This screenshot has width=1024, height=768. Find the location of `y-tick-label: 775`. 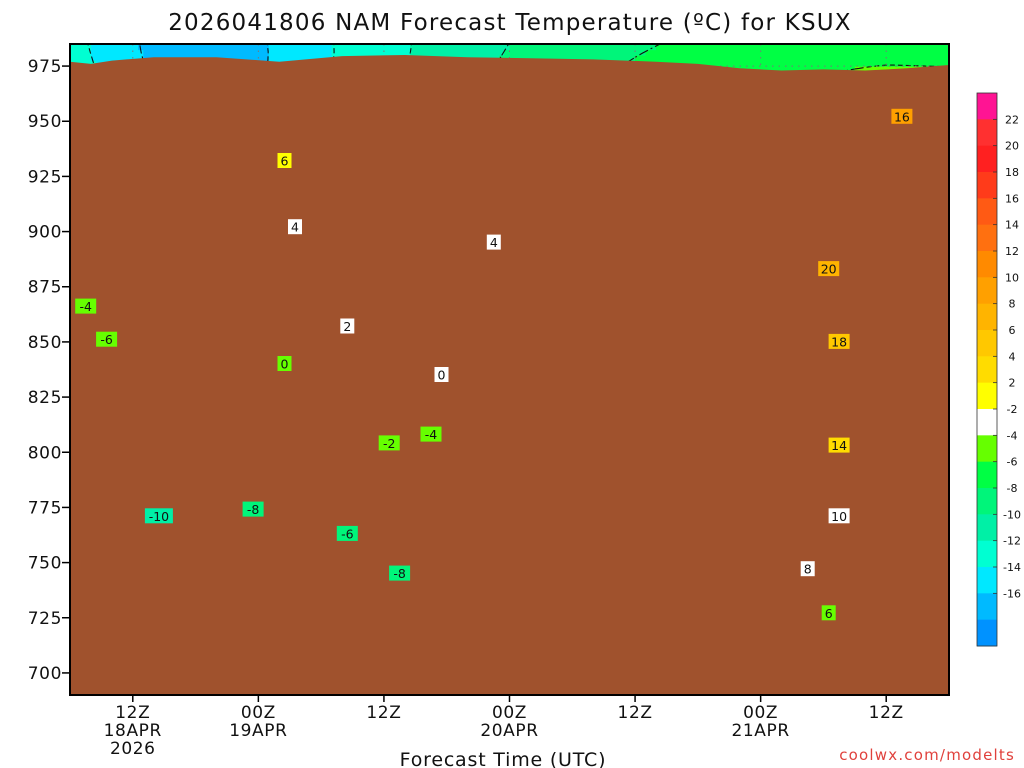

y-tick-label: 775 is located at coordinates (45, 508).